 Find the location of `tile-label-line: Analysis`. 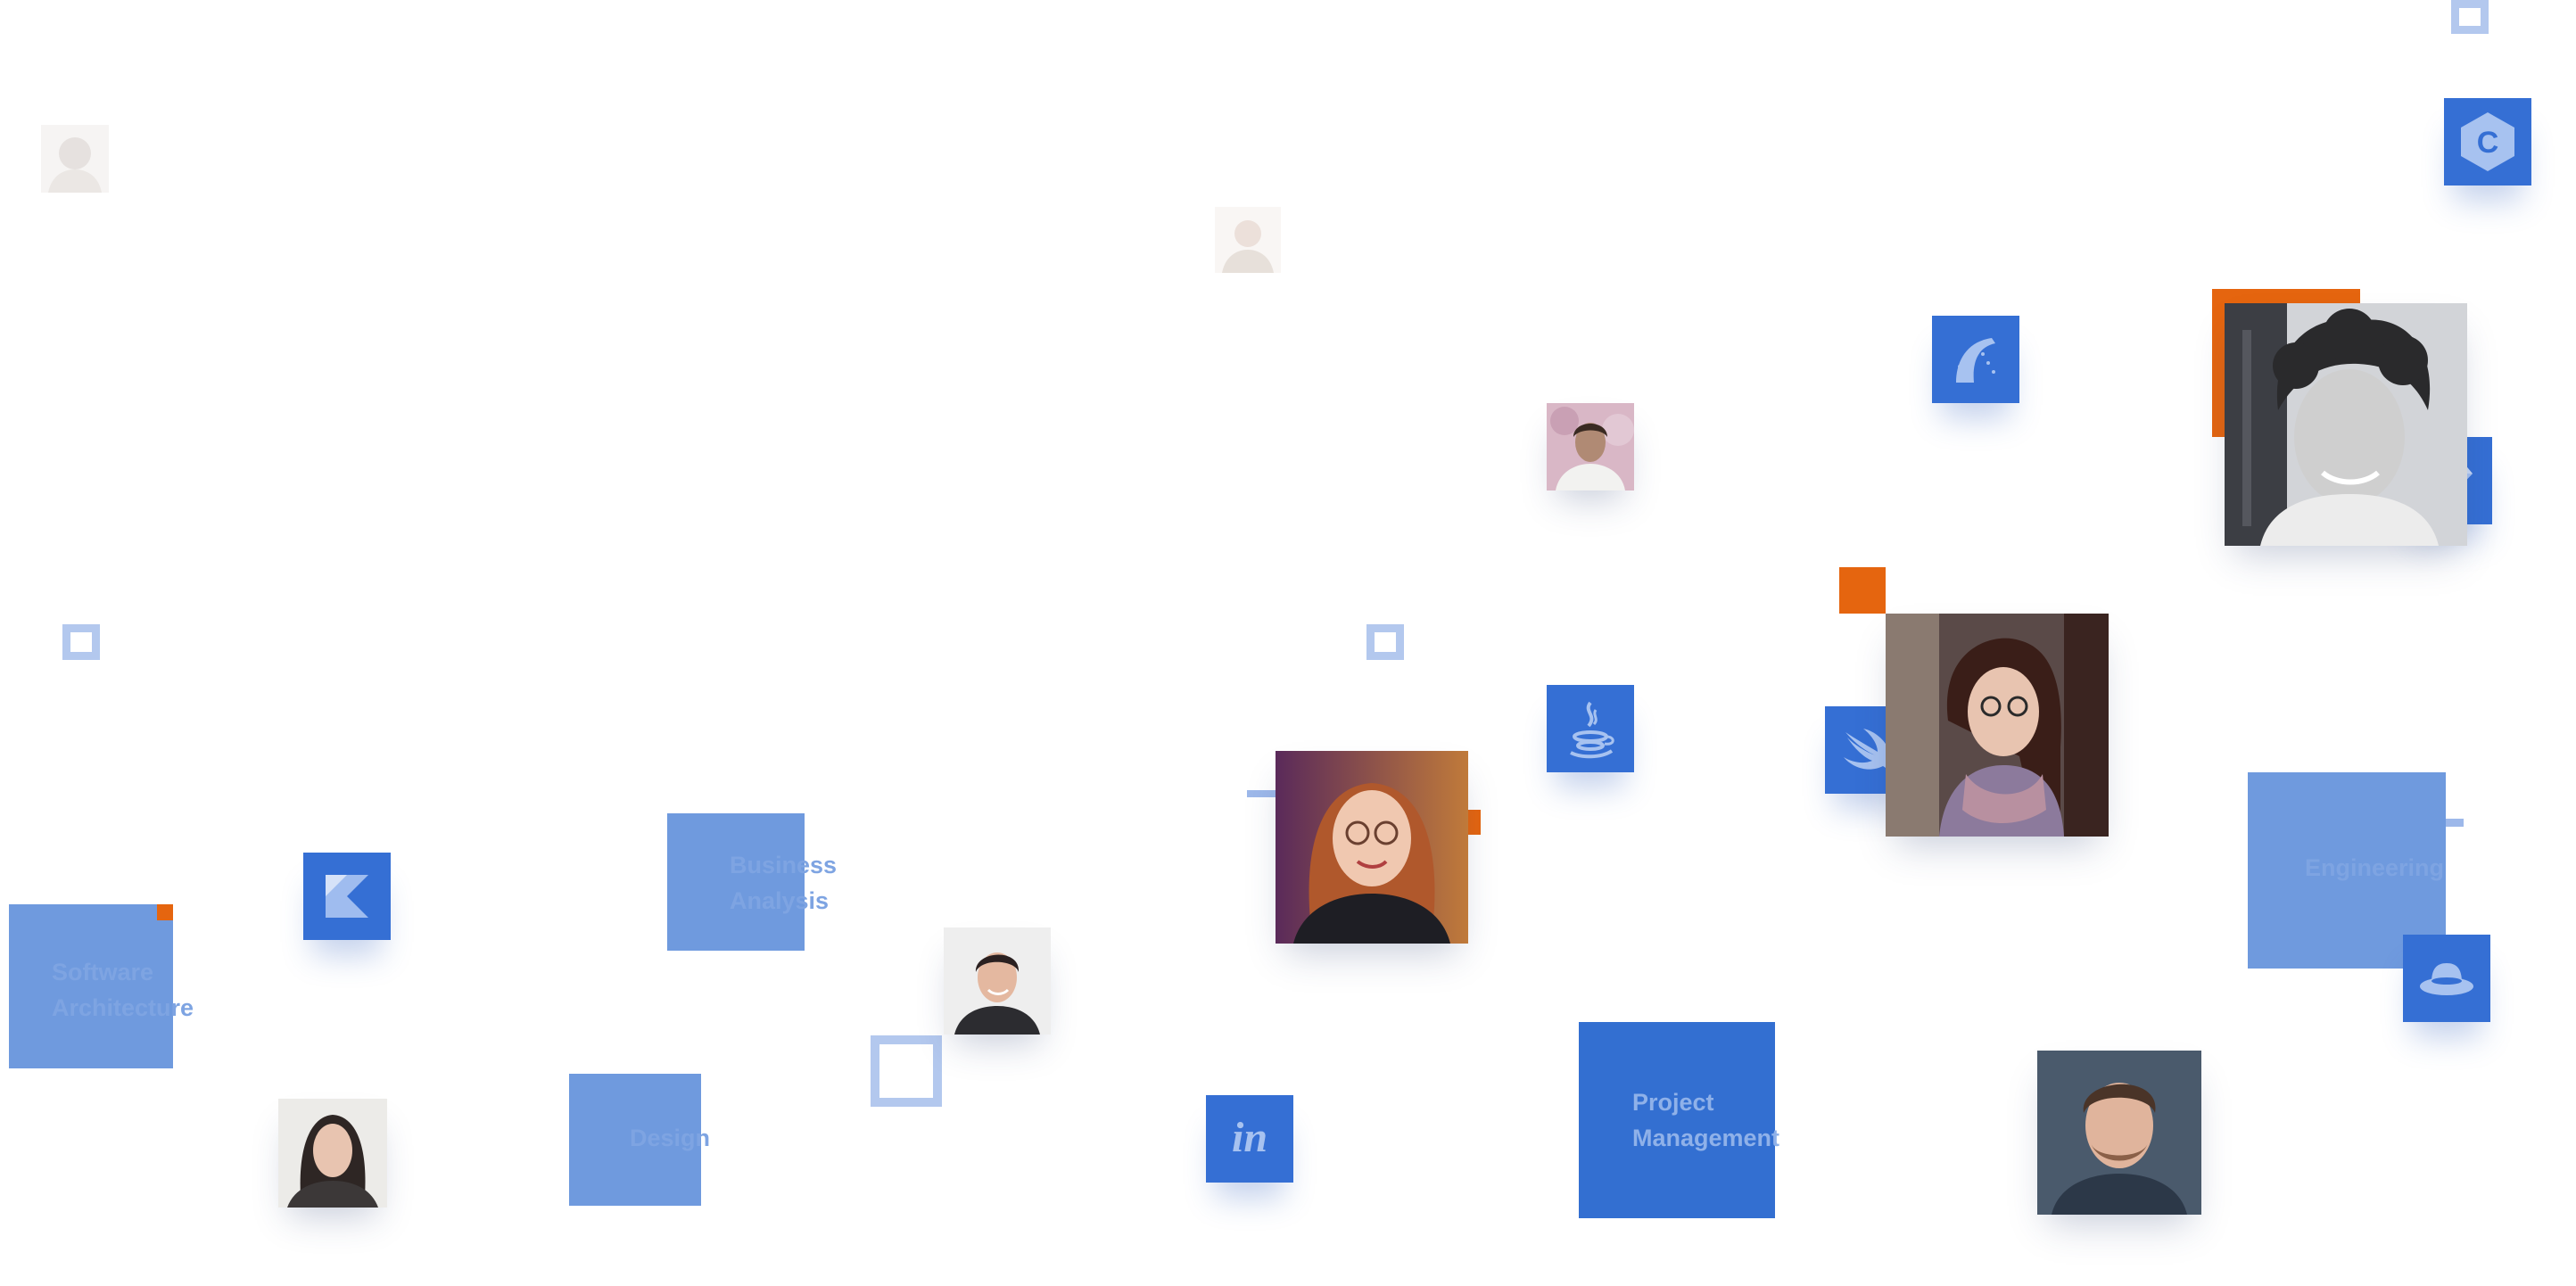

tile-label-line: Analysis is located at coordinates (780, 900).